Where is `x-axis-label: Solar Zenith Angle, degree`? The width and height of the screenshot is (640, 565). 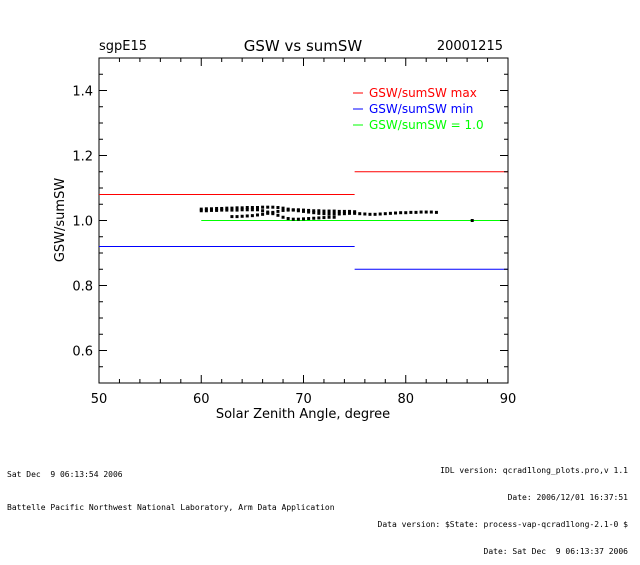 x-axis-label: Solar Zenith Angle, degree is located at coordinates (303, 414).